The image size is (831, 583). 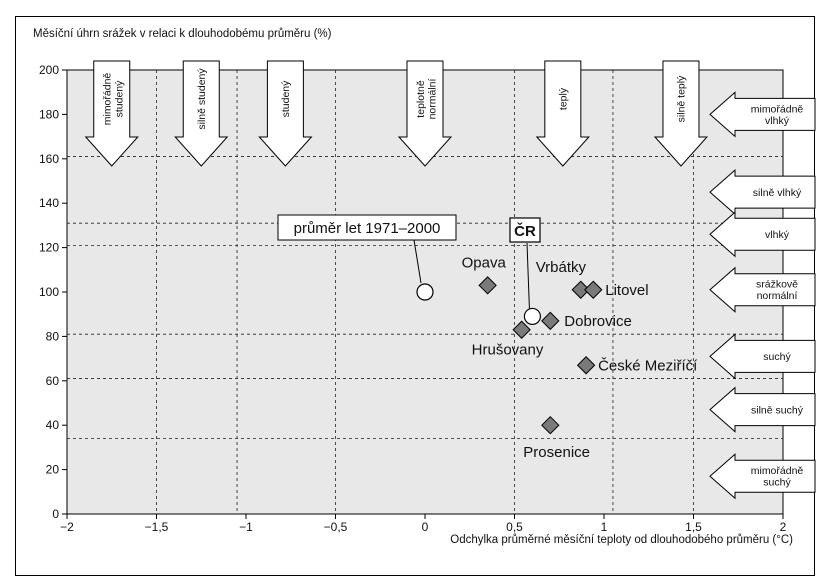 I want to click on temperature-category-label: studený, so click(x=286, y=99).